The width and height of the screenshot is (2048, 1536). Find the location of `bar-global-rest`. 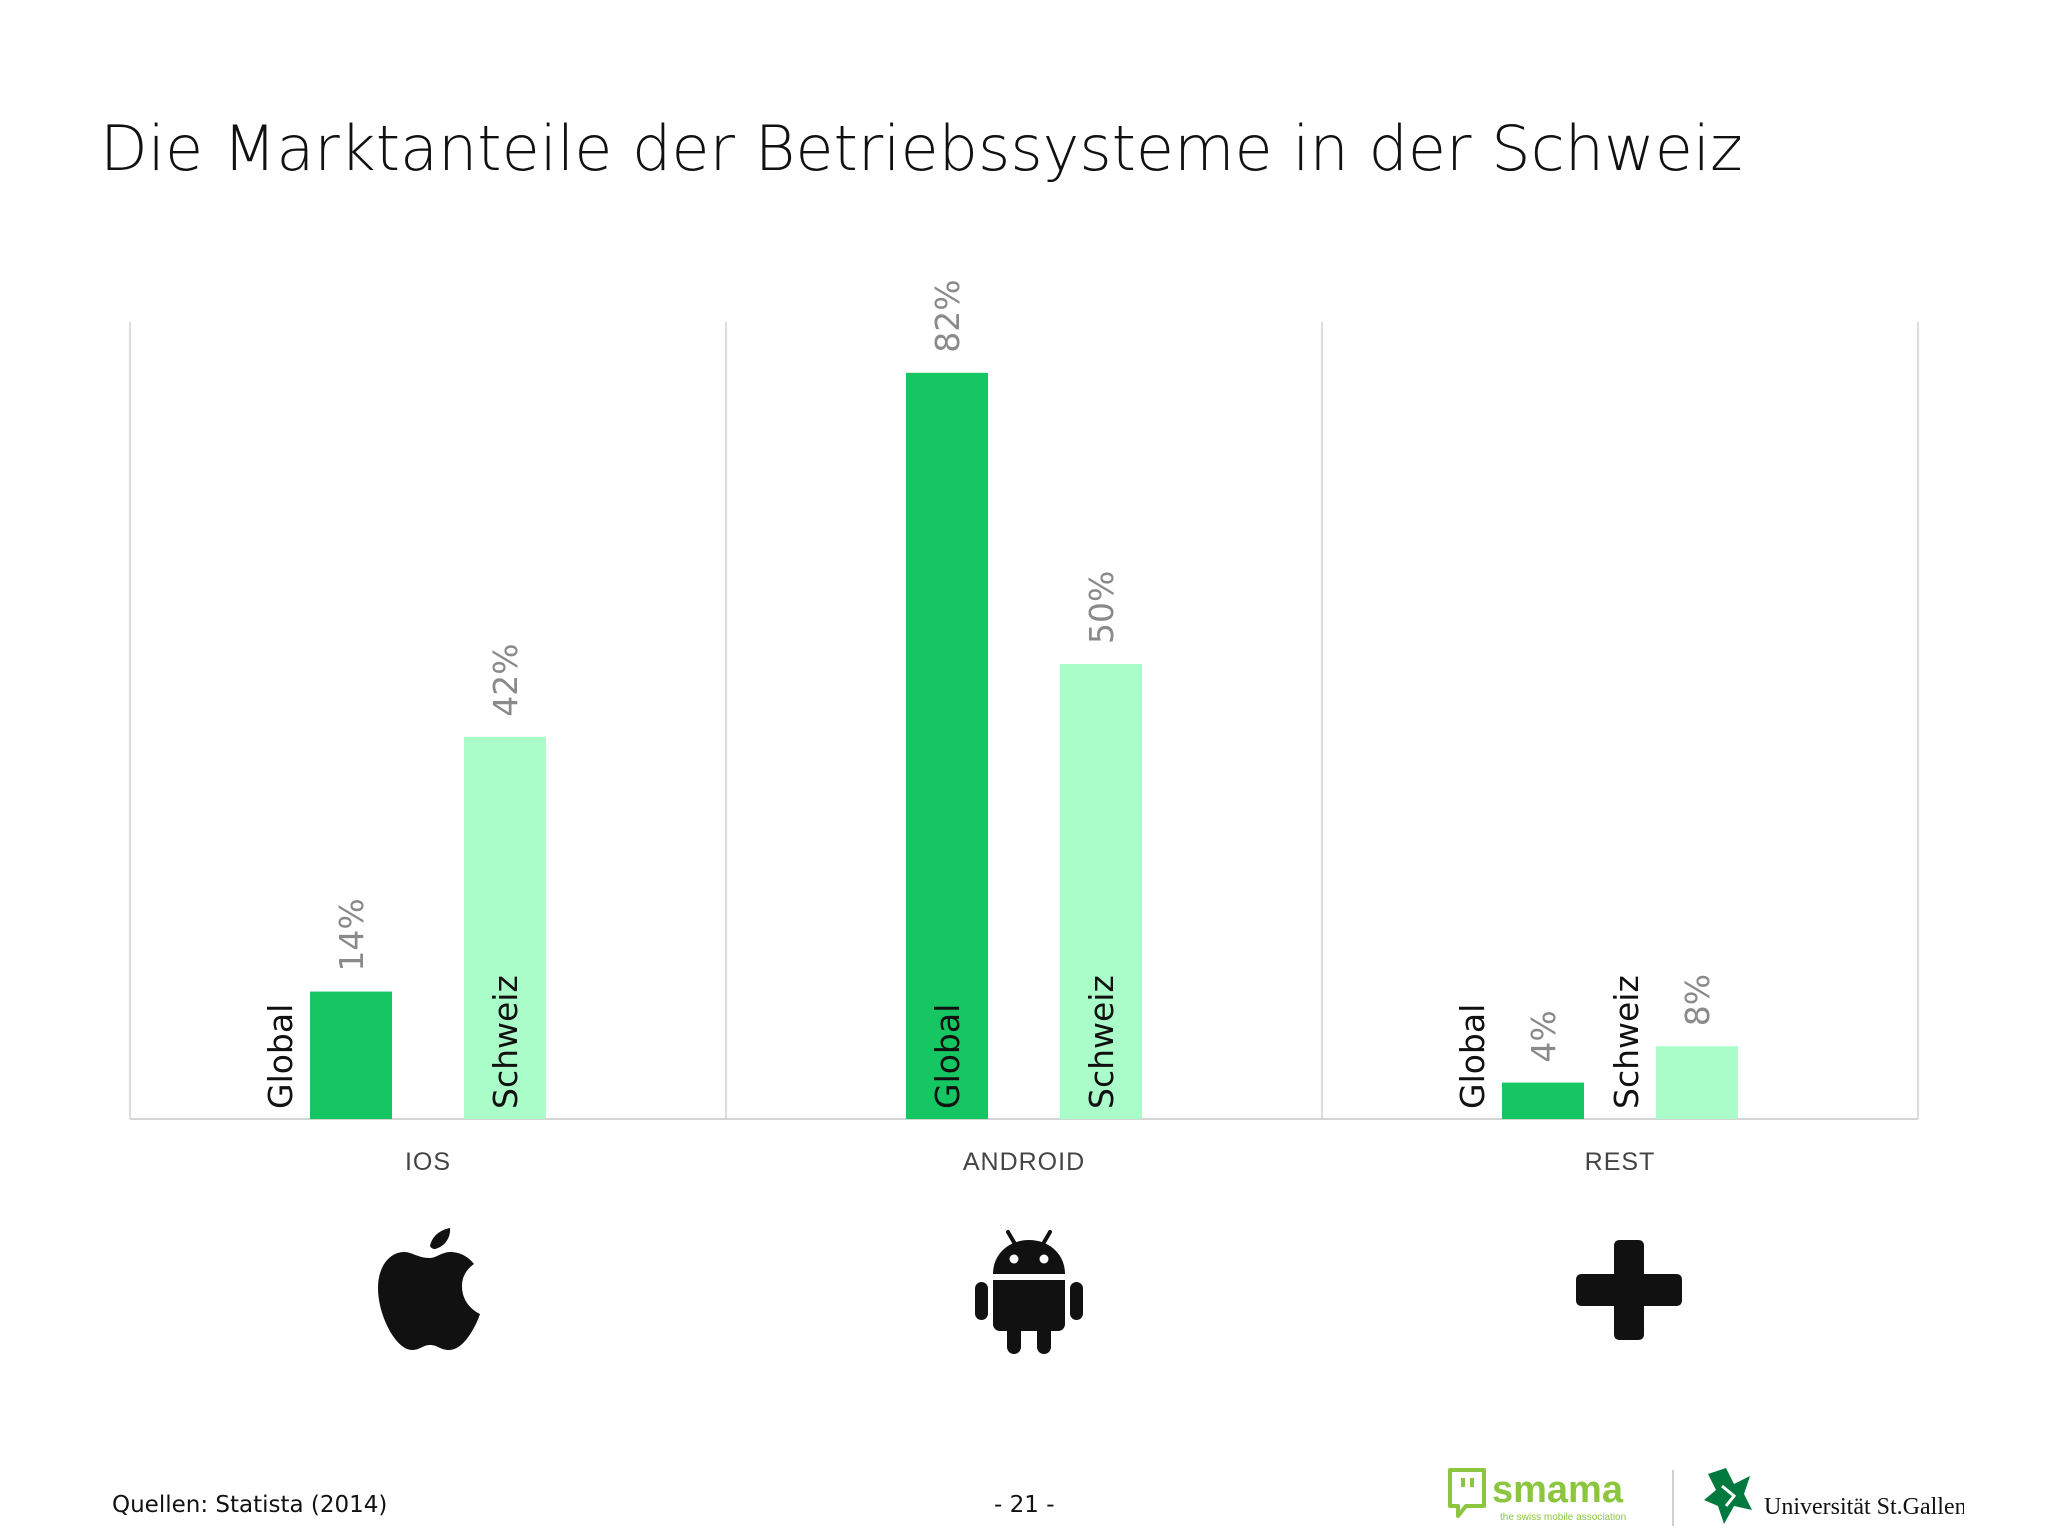

bar-global-rest is located at coordinates (1543, 1100).